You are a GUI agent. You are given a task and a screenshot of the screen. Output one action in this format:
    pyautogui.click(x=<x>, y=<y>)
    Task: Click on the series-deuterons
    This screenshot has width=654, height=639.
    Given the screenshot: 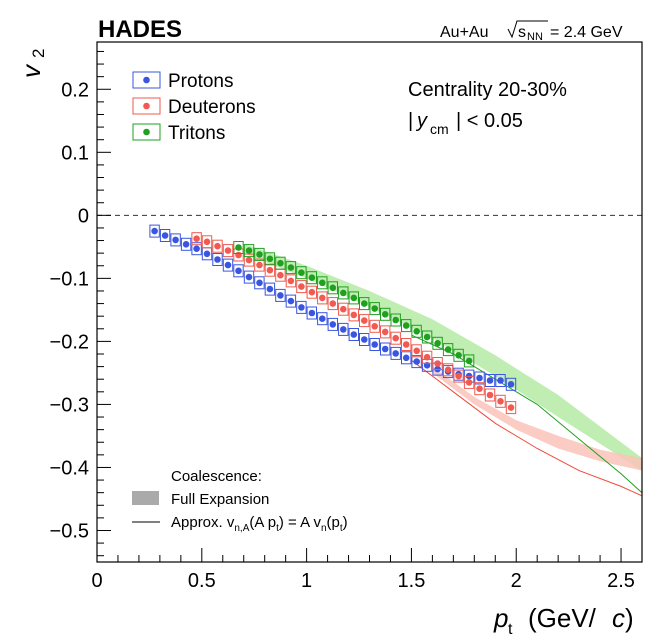 What is the action you would take?
    pyautogui.click(x=354, y=323)
    